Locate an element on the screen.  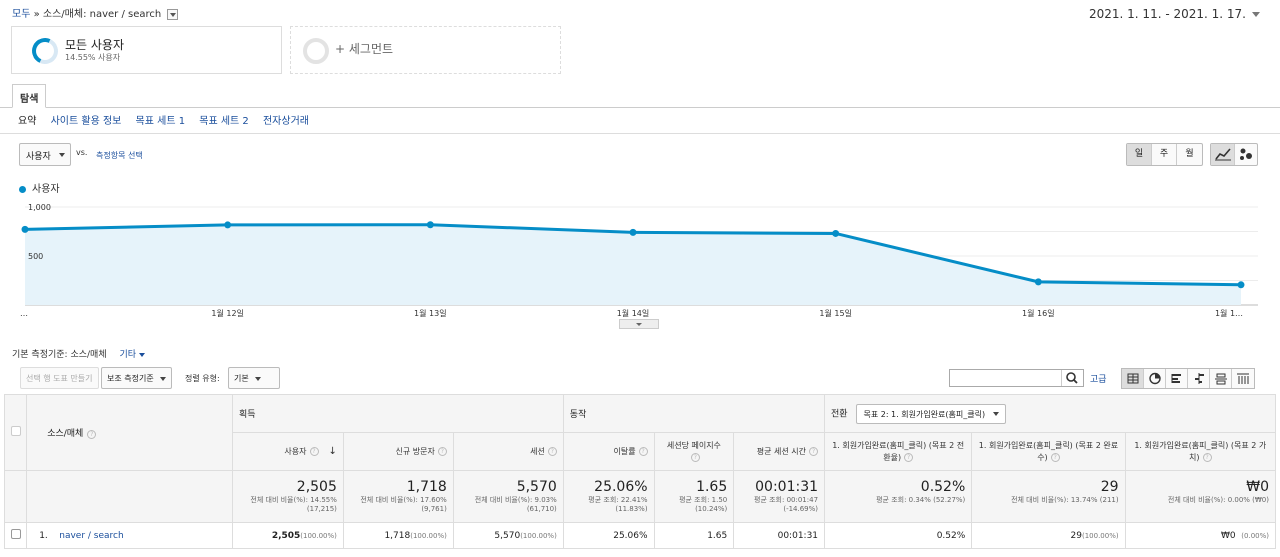
breadcrumb-current: 소스/매체: naver / search is located at coordinates (102, 14).